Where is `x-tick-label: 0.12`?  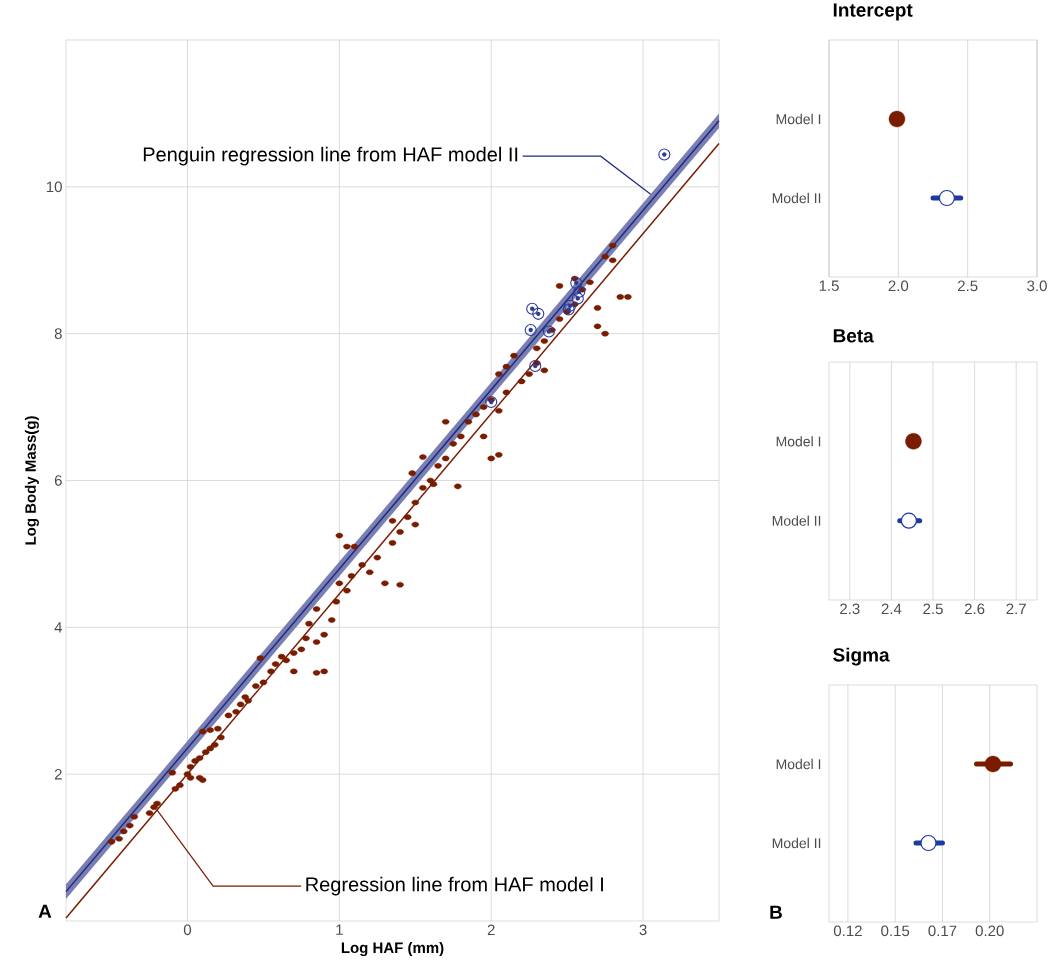
x-tick-label: 0.12 is located at coordinates (847, 931).